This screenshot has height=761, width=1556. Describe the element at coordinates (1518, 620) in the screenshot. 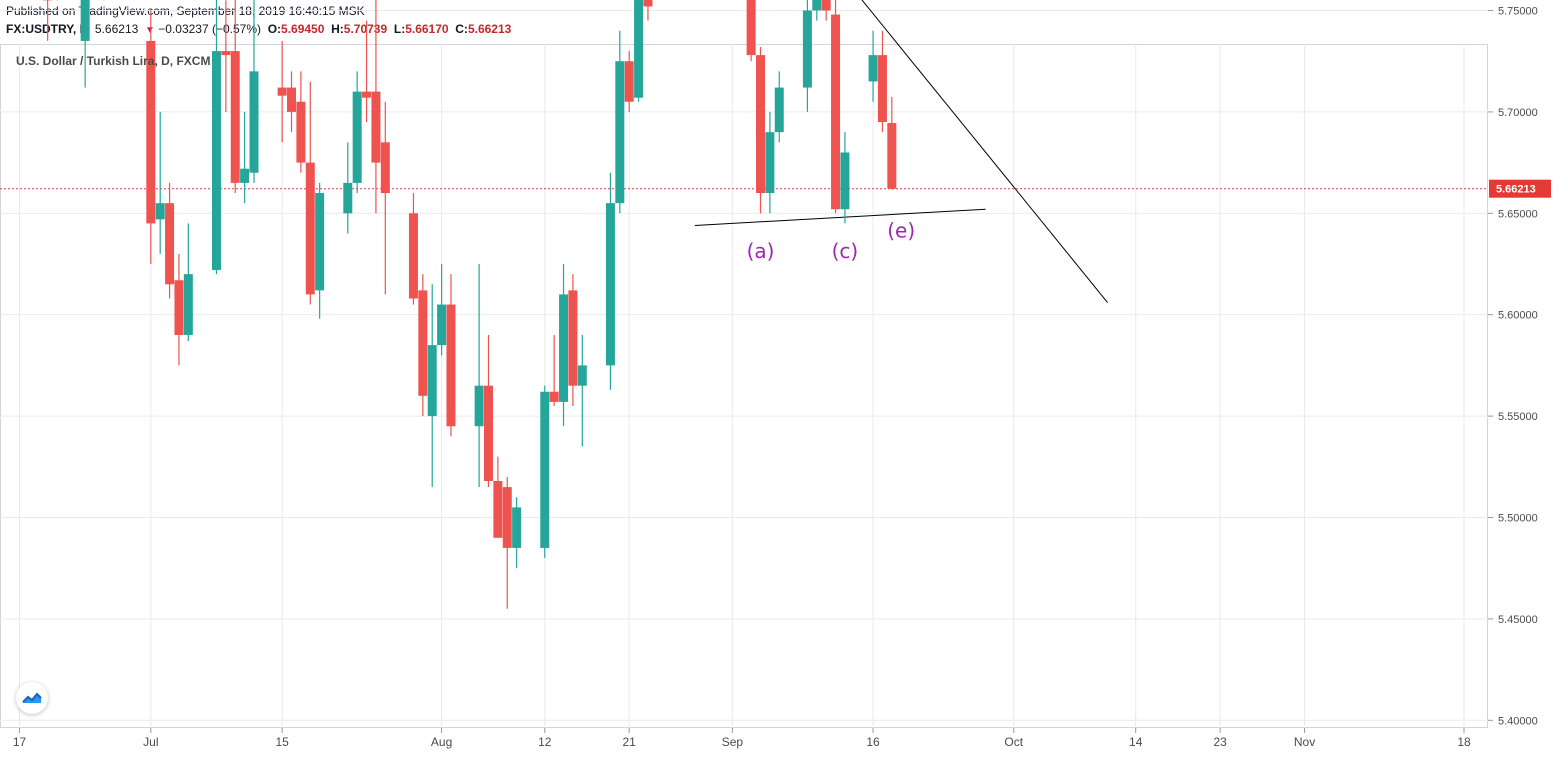

I see `y-tick-label: 5.45000` at that location.